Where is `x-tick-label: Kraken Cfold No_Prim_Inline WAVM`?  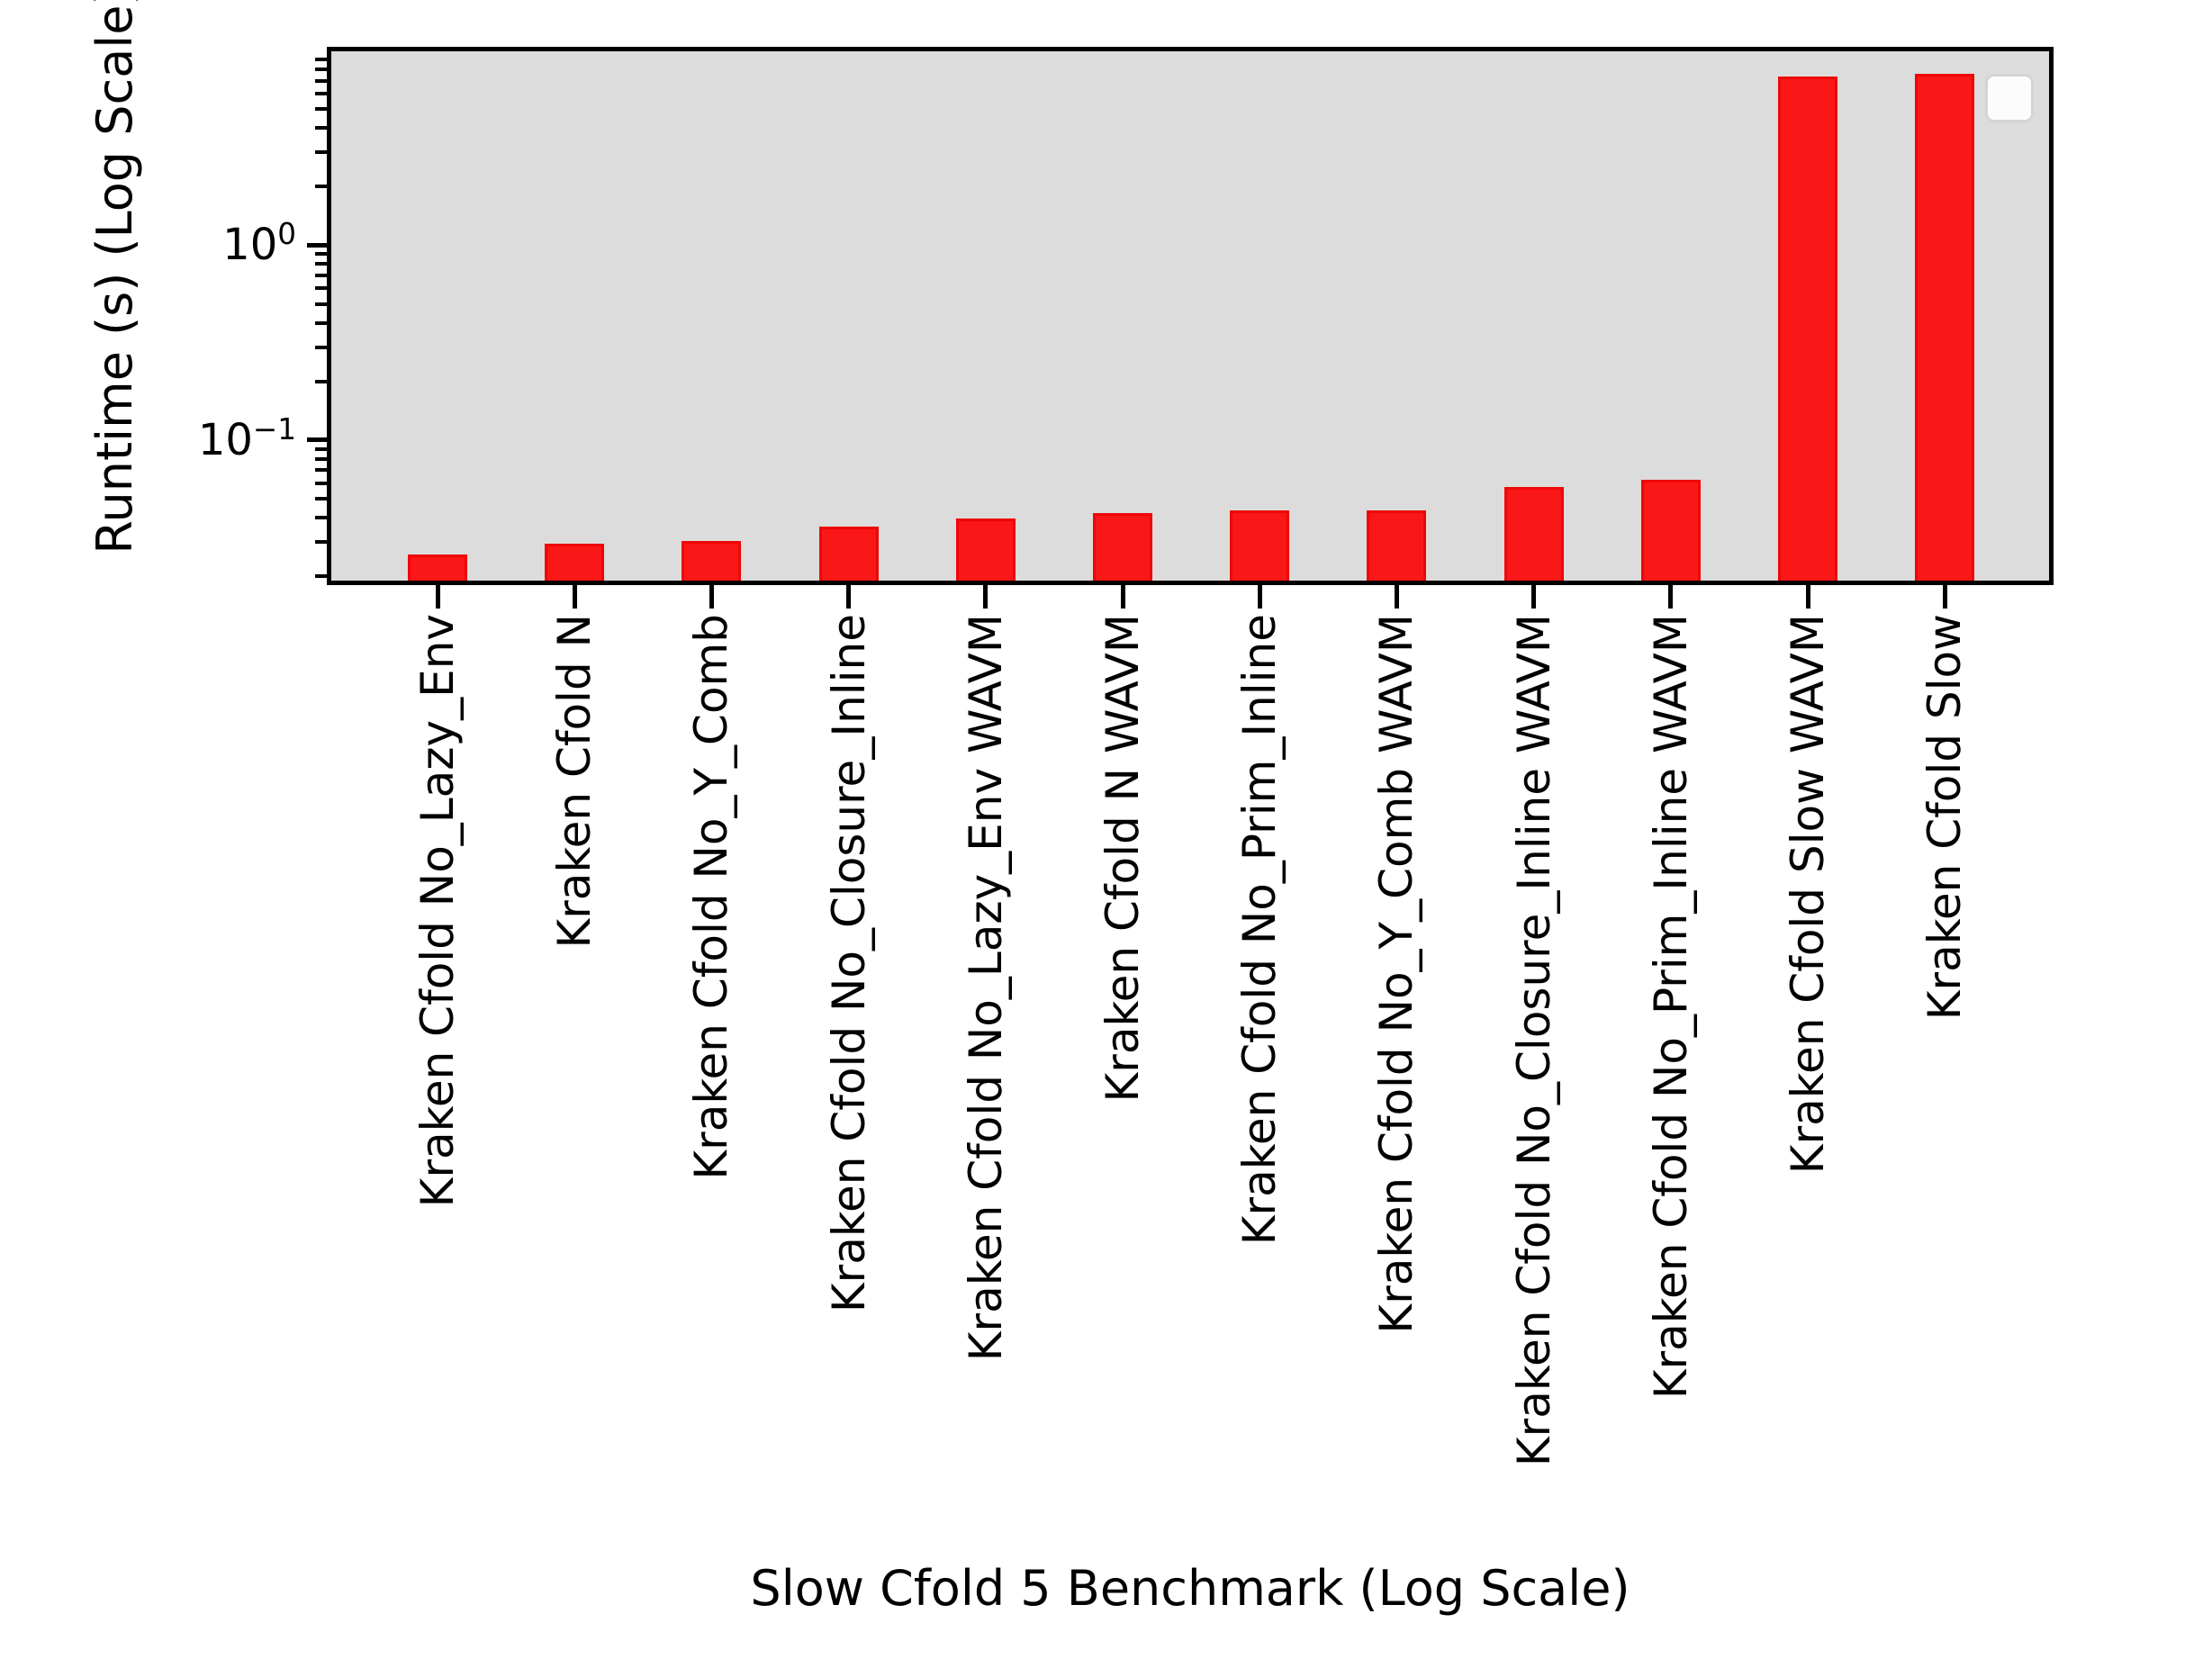 x-tick-label: Kraken Cfold No_Prim_Inline WAVM is located at coordinates (1670, 1007).